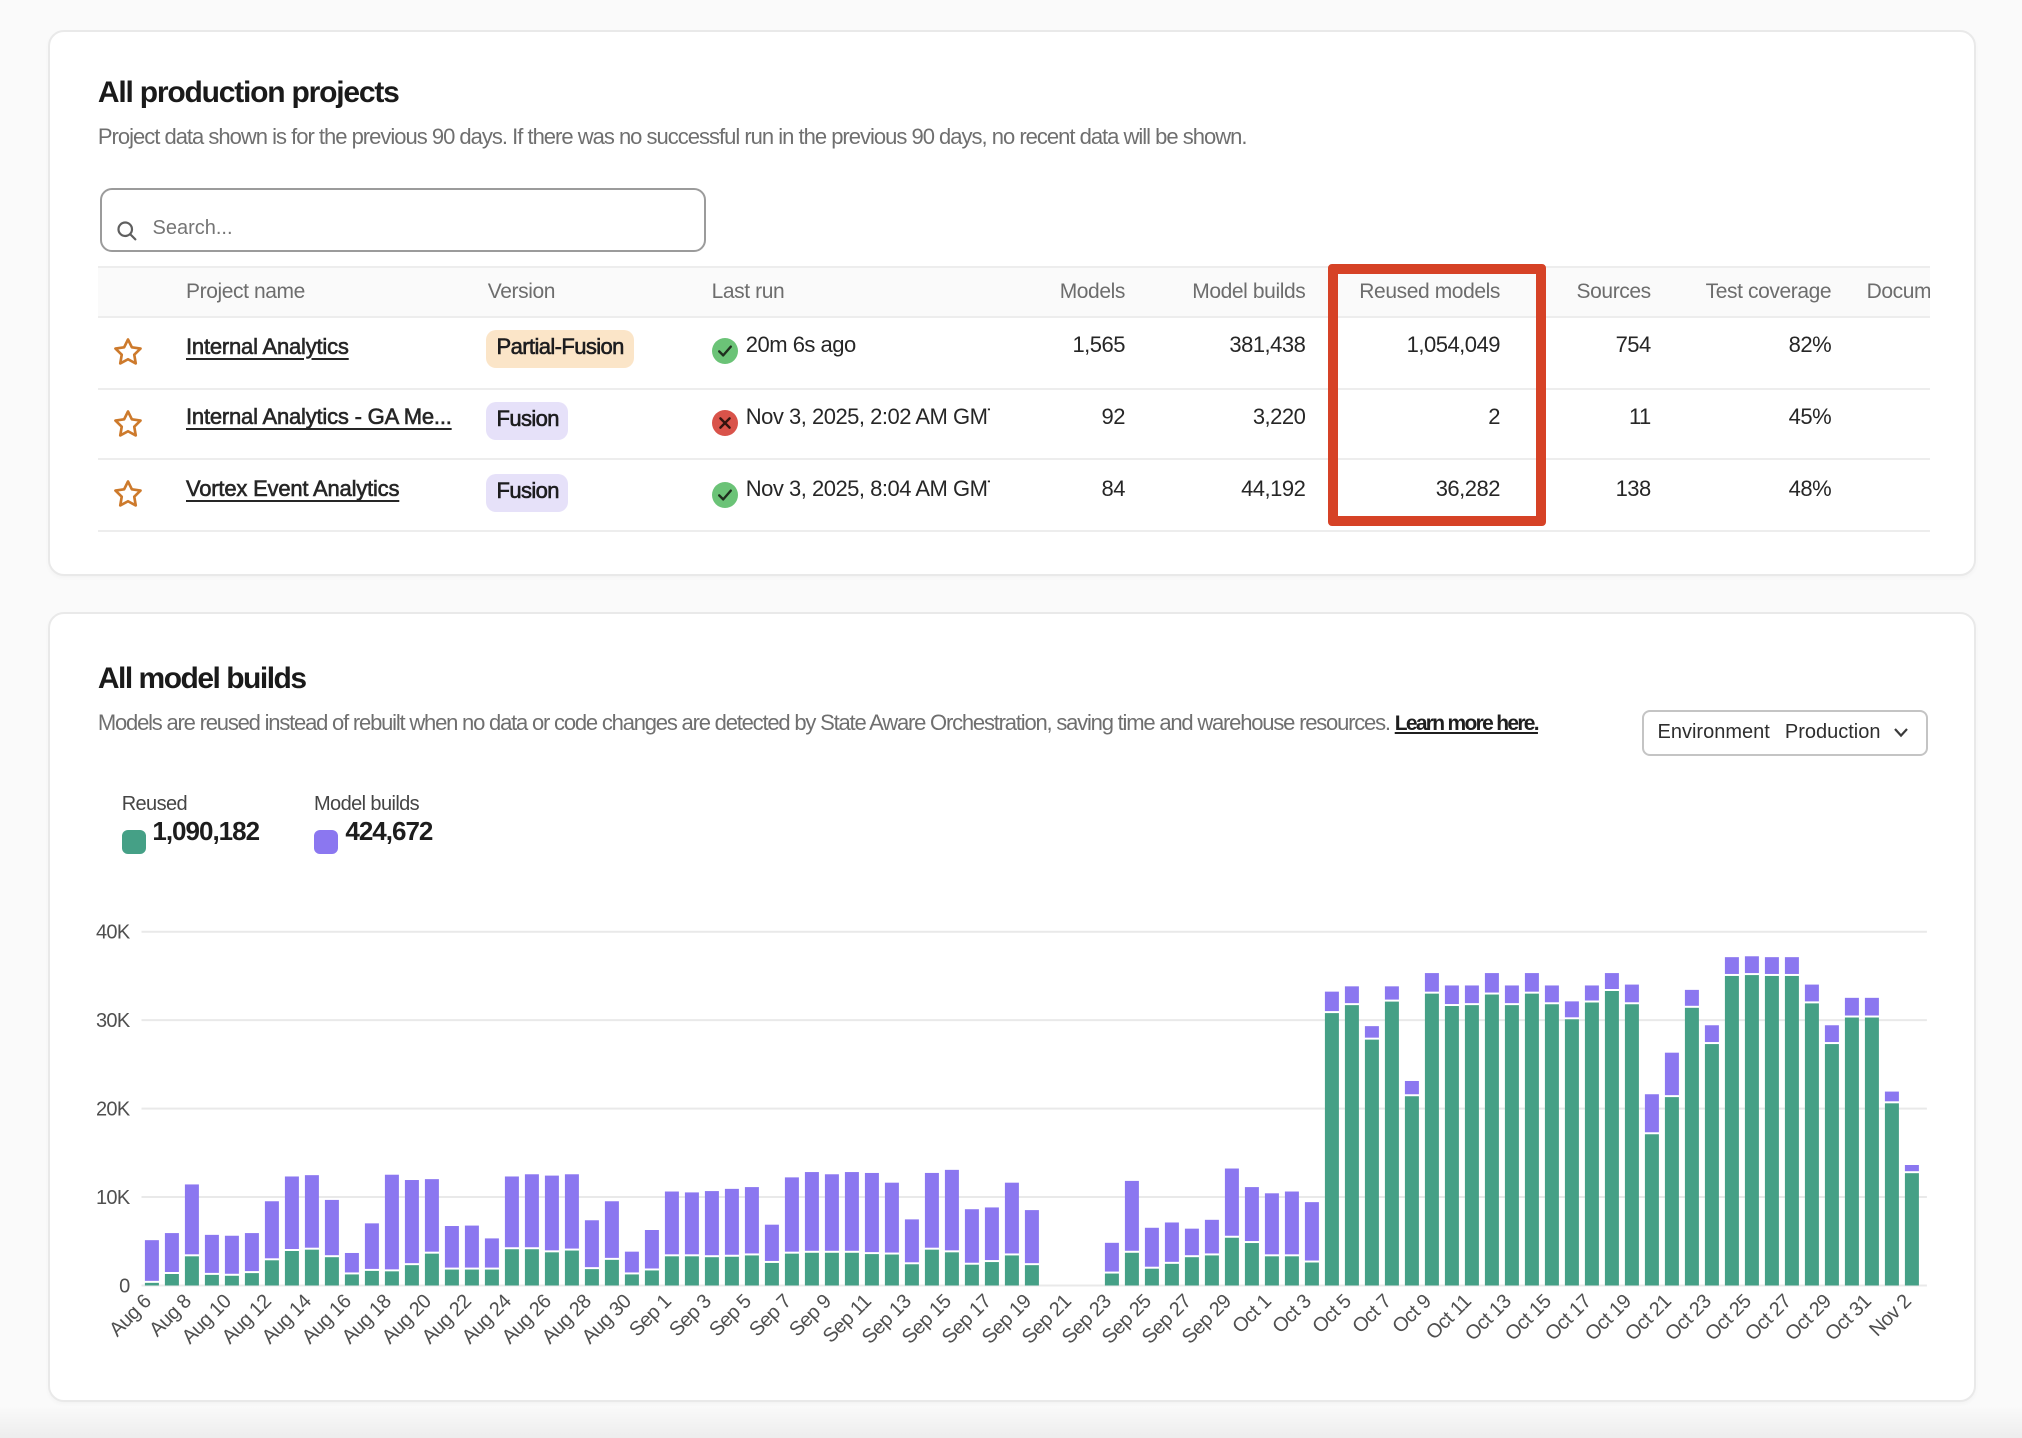 This screenshot has height=1438, width=2022. What do you see at coordinates (730, 1316) in the screenshot?
I see `svg-text: Sep 5` at bounding box center [730, 1316].